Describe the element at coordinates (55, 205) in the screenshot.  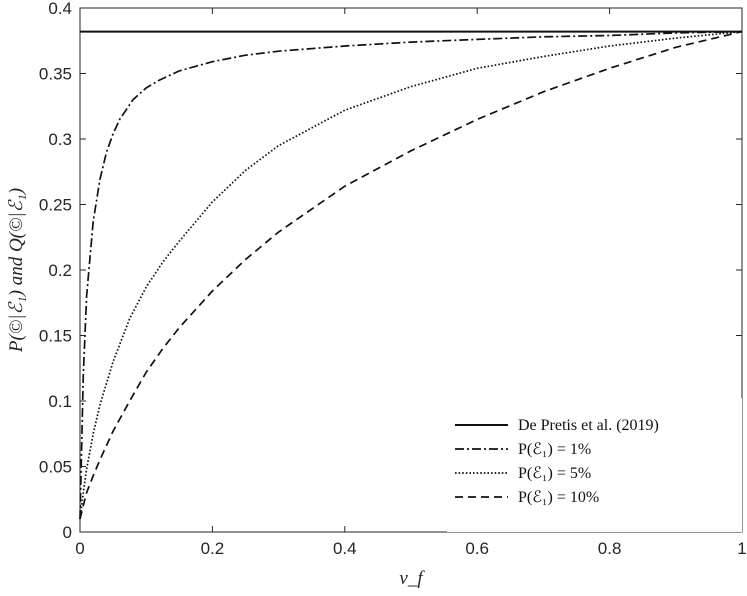
I see `y-tick-label: 0.25` at that location.